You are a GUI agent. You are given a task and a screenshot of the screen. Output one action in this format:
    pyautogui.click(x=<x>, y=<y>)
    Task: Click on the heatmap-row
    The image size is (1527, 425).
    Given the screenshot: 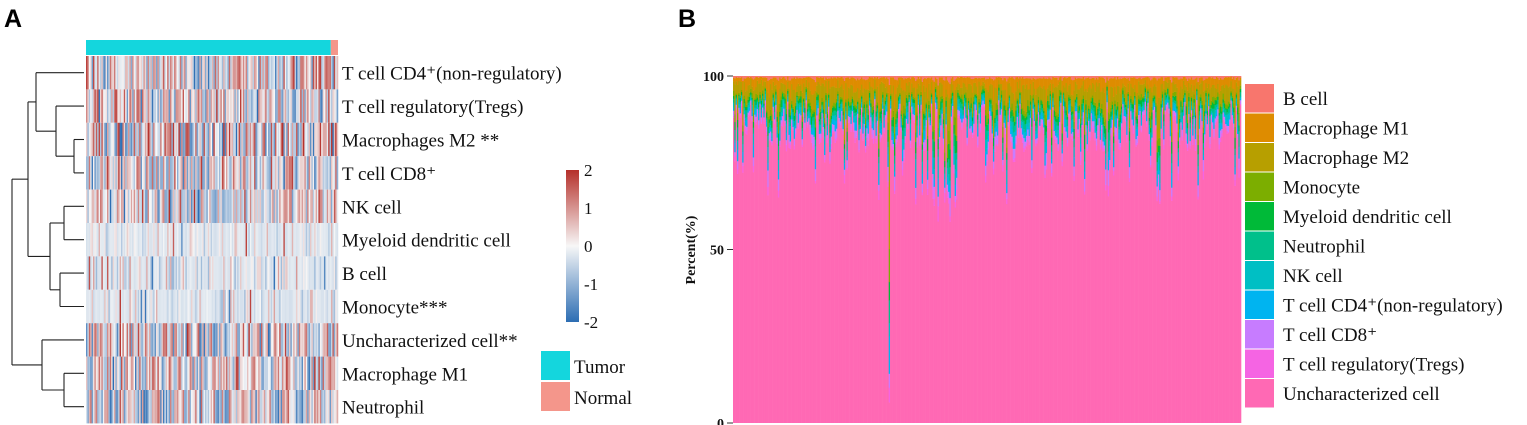 What is the action you would take?
    pyautogui.click(x=212, y=306)
    